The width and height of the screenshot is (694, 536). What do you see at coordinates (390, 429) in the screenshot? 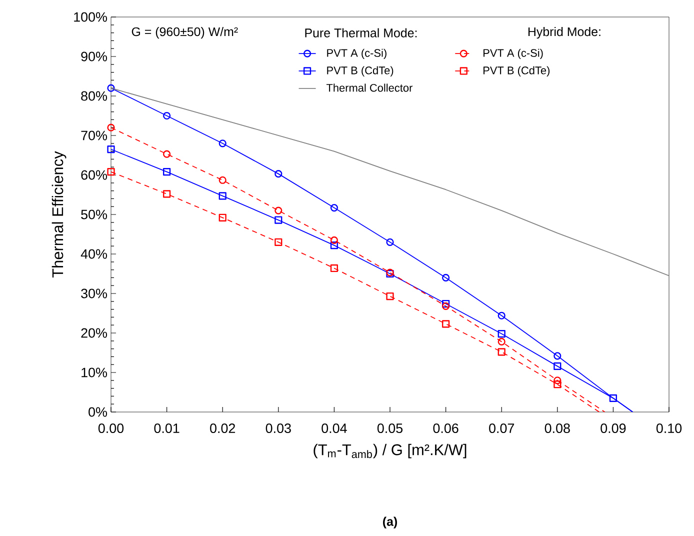
I see `x-tick-label: 0.05` at bounding box center [390, 429].